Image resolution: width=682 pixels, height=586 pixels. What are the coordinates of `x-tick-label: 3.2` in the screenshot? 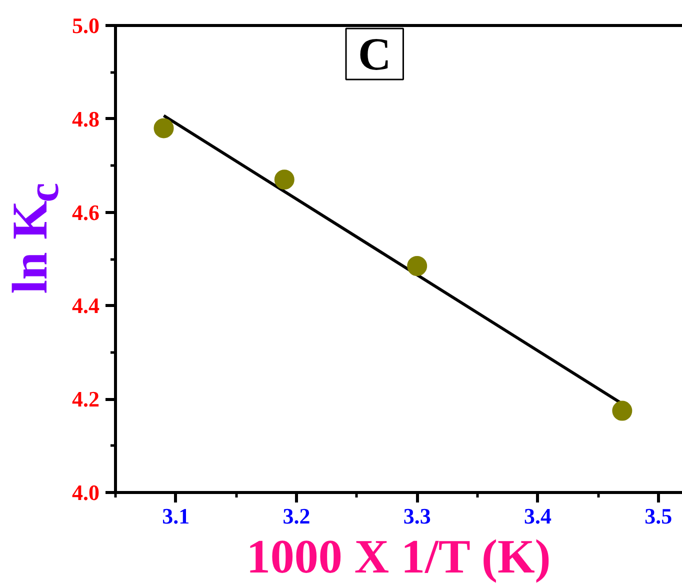 It's located at (296, 516).